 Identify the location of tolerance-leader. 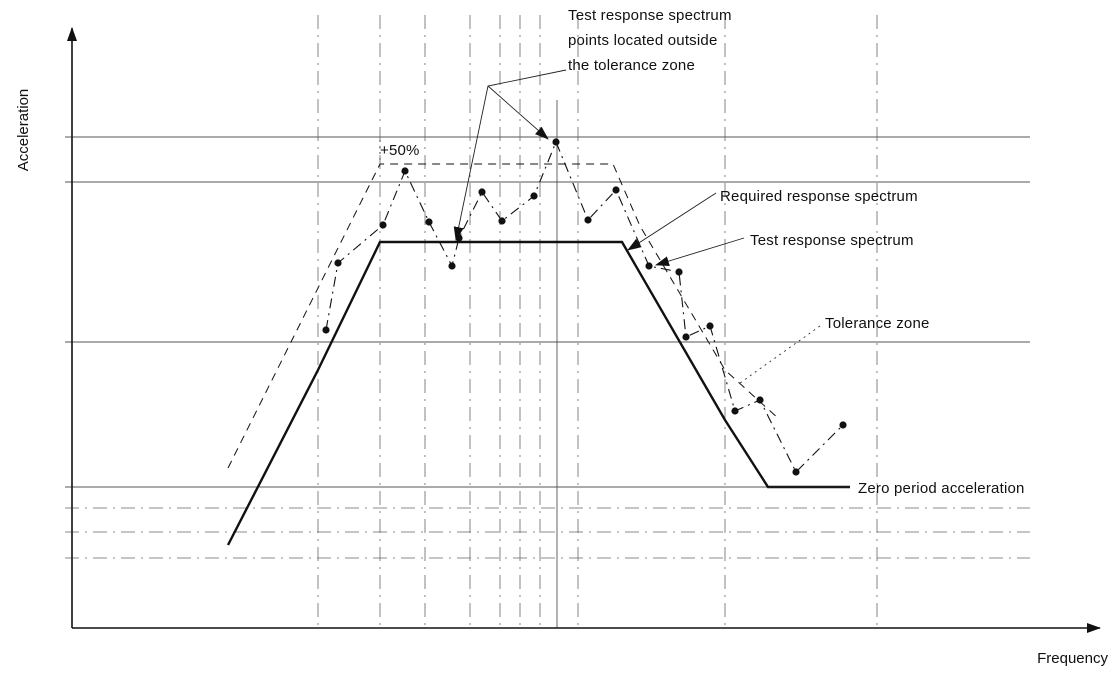
(780, 354).